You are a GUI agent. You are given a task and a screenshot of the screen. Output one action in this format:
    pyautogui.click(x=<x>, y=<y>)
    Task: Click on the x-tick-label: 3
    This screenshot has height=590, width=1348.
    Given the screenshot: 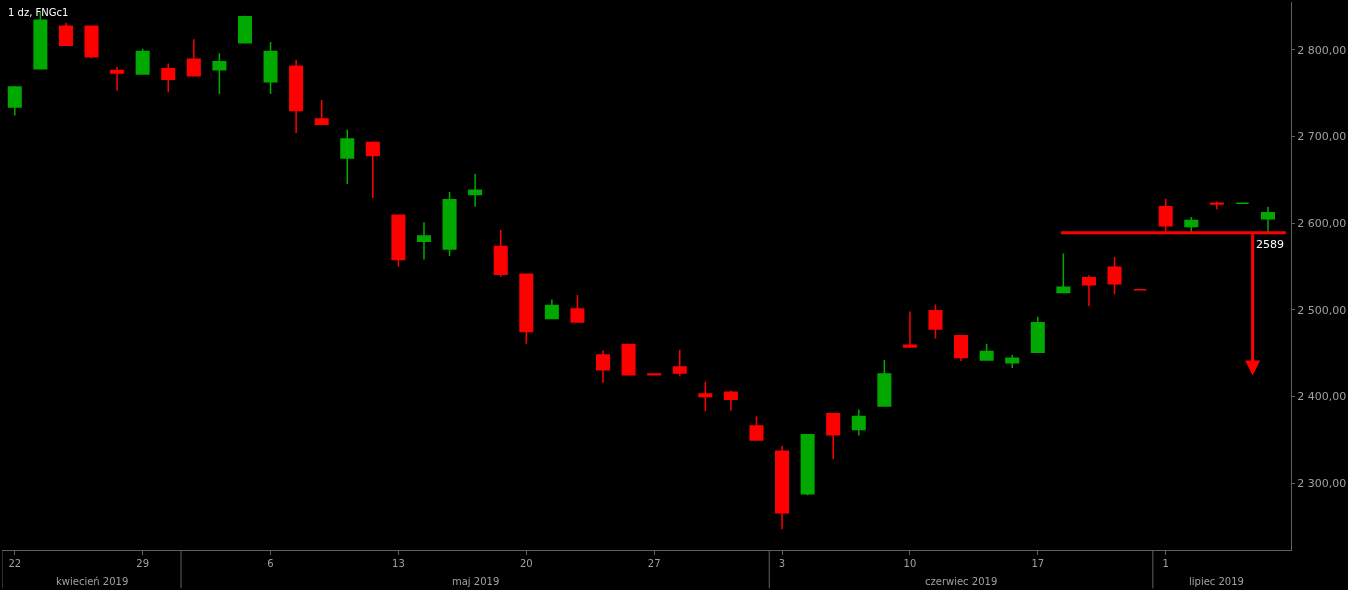 What is the action you would take?
    pyautogui.click(x=782, y=563)
    